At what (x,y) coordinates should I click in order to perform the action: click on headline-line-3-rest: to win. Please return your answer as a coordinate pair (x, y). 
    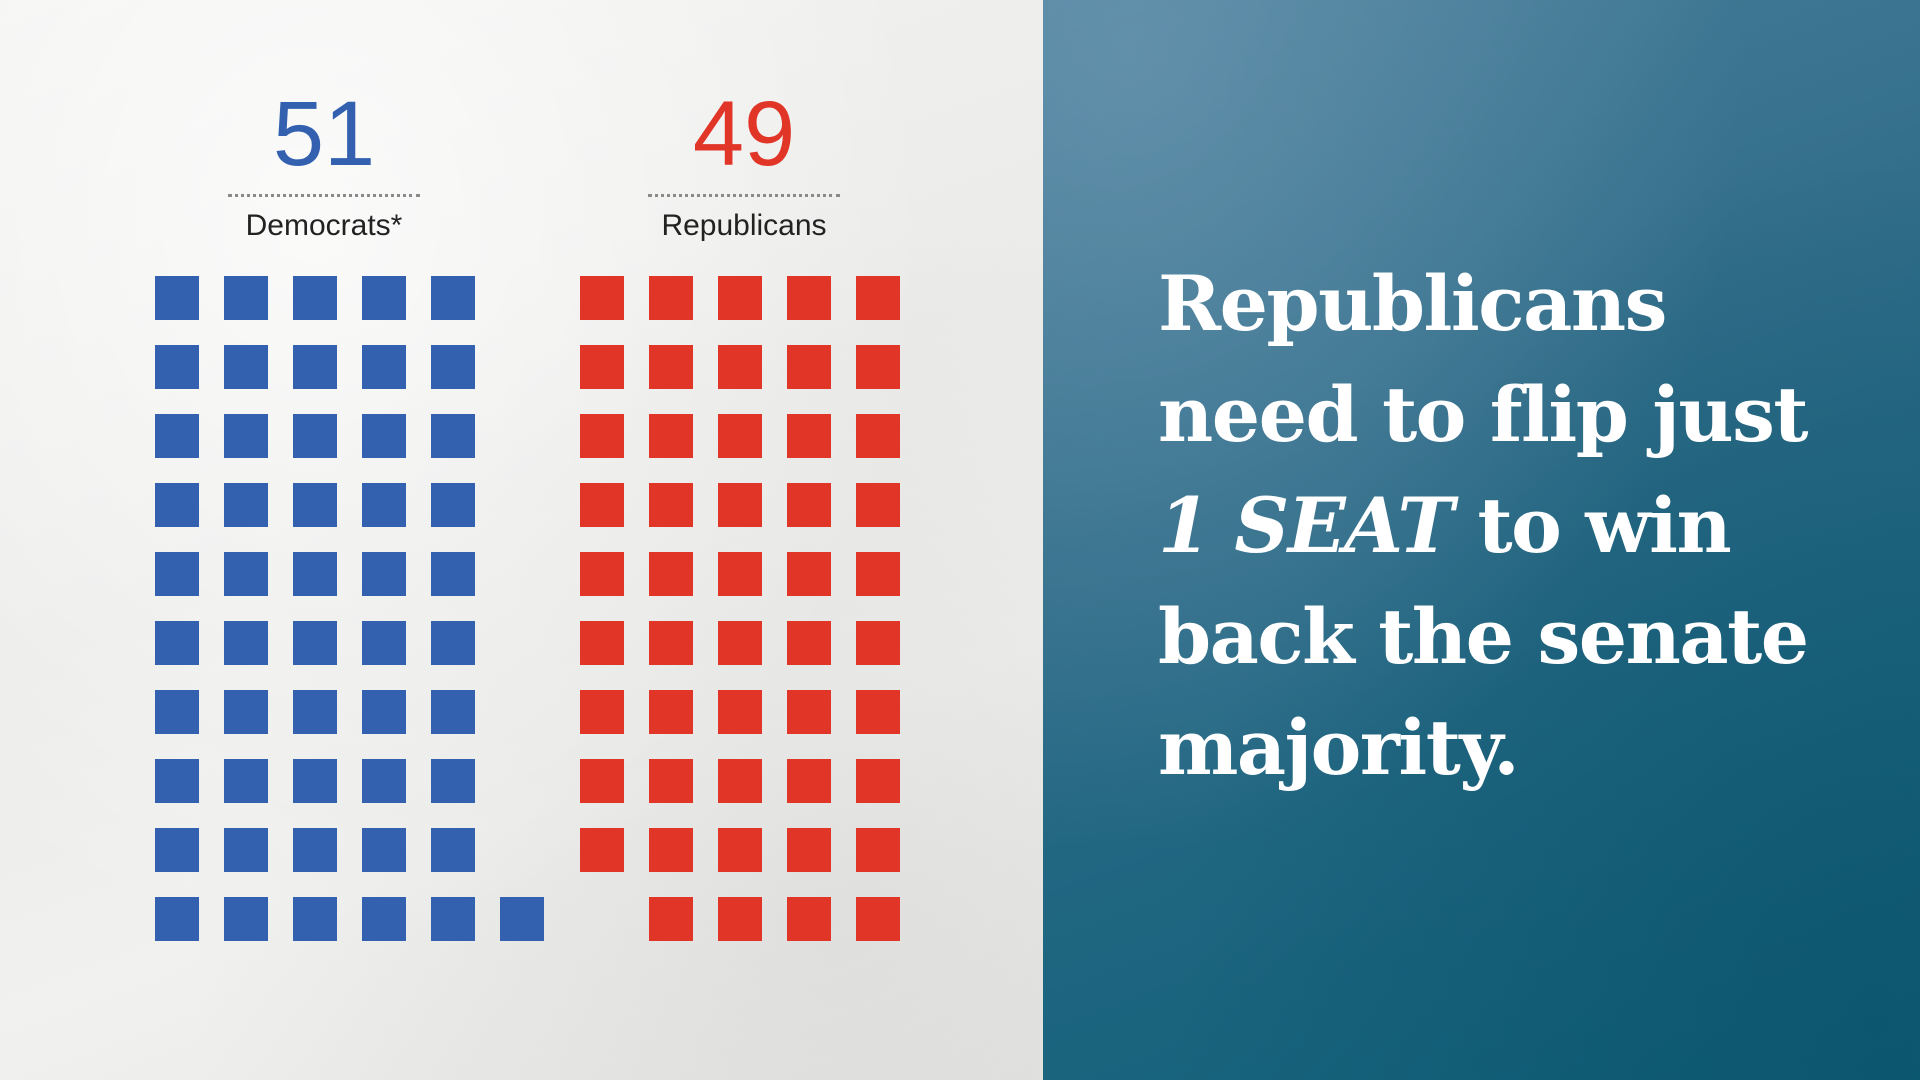
    Looking at the image, I should click on (1591, 525).